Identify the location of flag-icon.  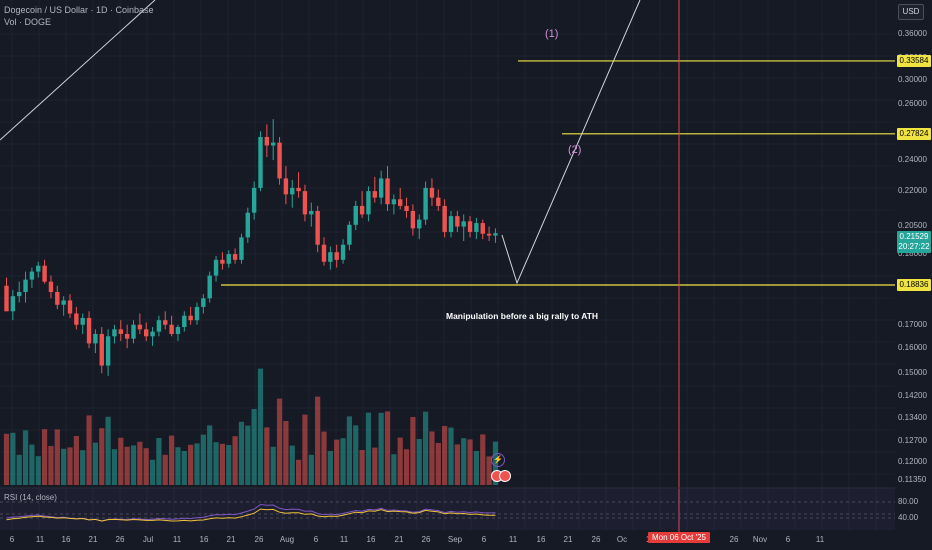
(502, 475).